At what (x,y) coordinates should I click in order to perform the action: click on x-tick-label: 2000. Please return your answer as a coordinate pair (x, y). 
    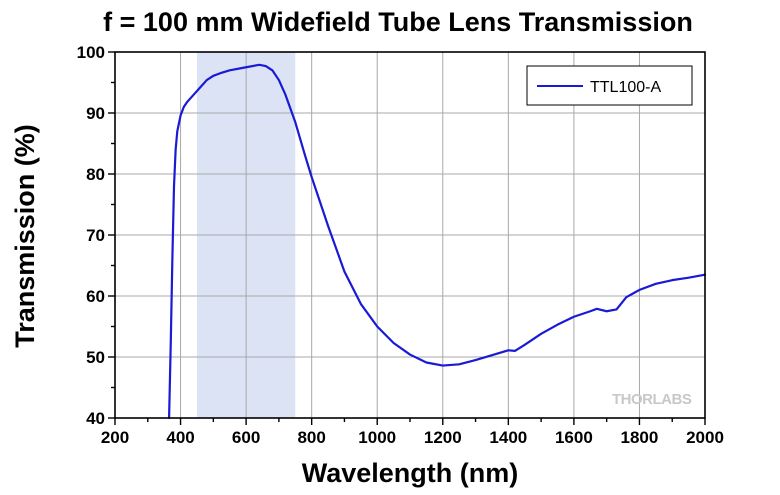
    Looking at the image, I should click on (705, 437).